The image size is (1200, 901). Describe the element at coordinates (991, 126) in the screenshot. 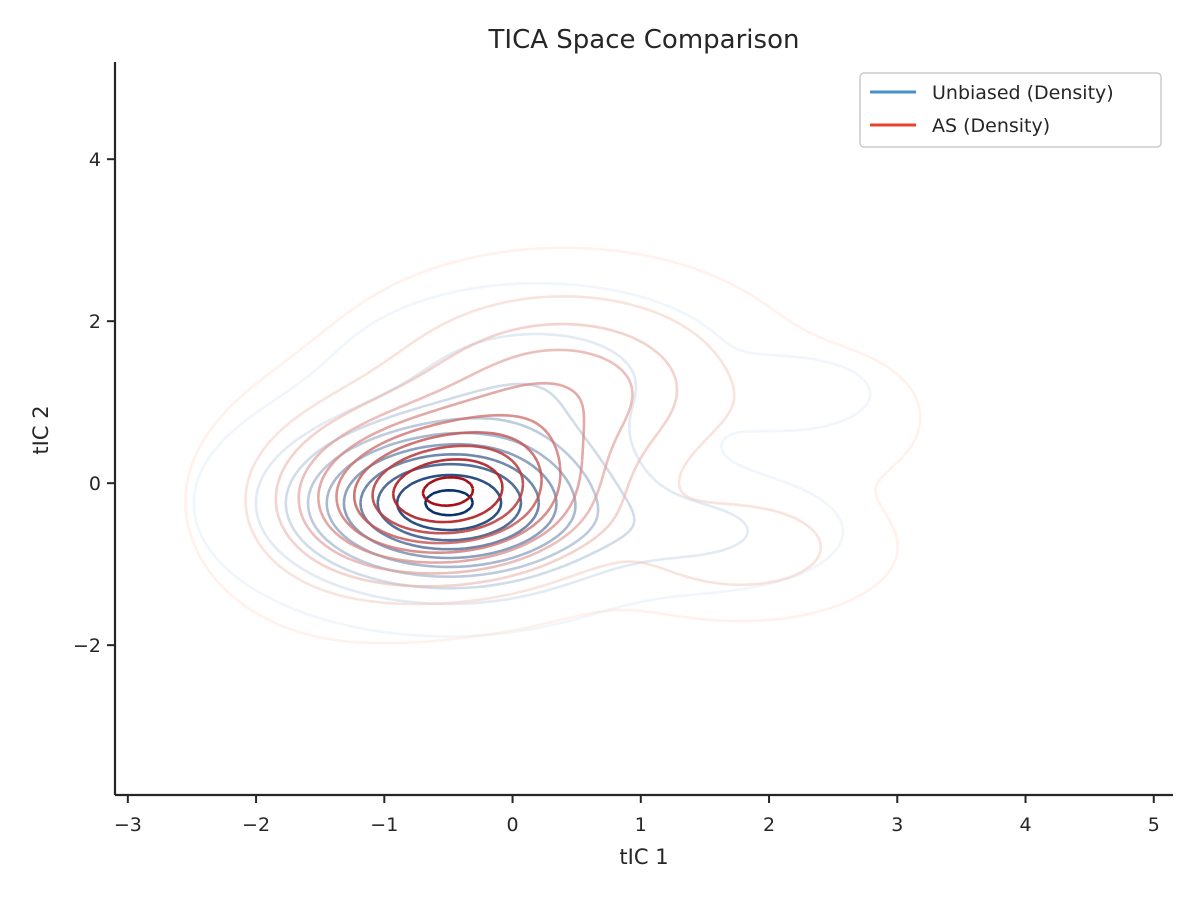

I see `legend-label-as: AS (Density)` at that location.